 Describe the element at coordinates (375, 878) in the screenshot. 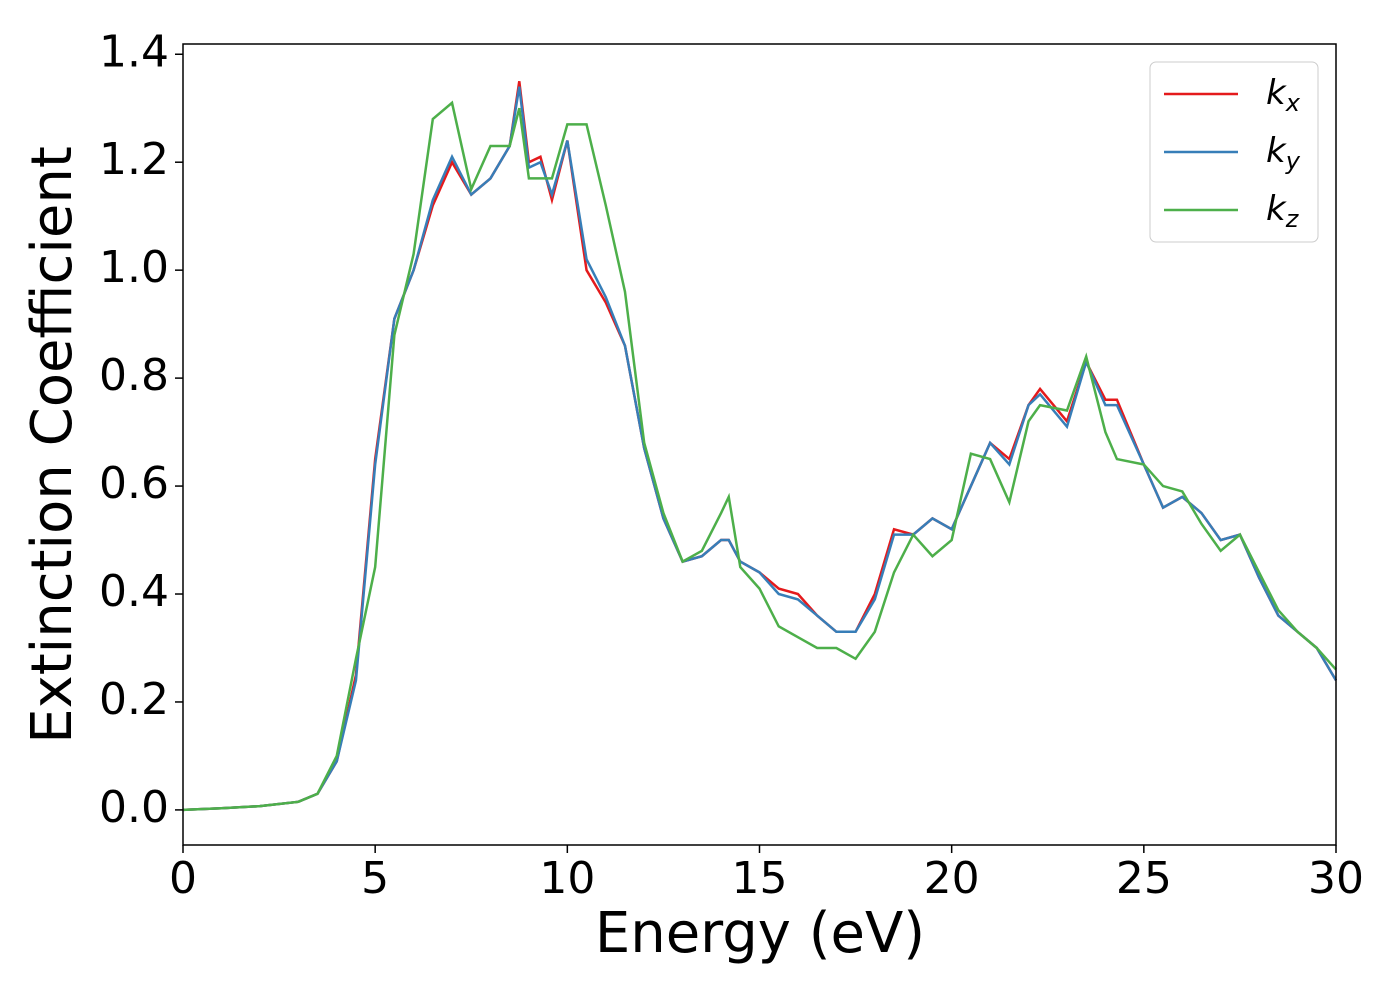

I see `x-tick-label: 5` at that location.